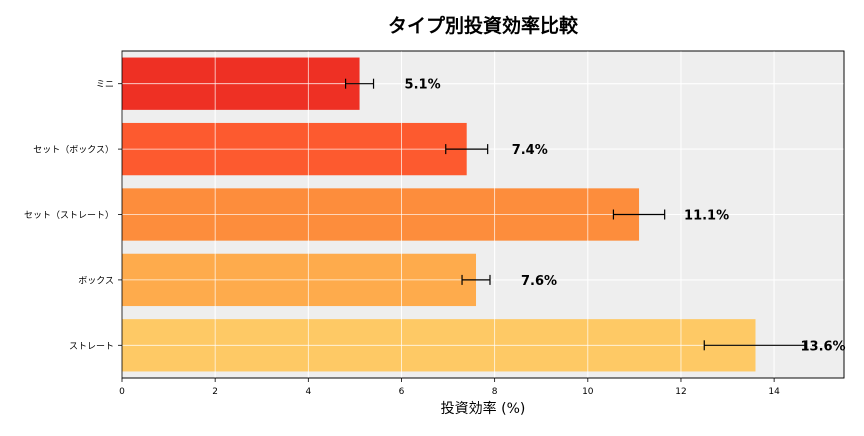 The height and width of the screenshot is (436, 864). Describe the element at coordinates (105, 85) in the screenshot. I see `y-tick-label: ミニ` at that location.